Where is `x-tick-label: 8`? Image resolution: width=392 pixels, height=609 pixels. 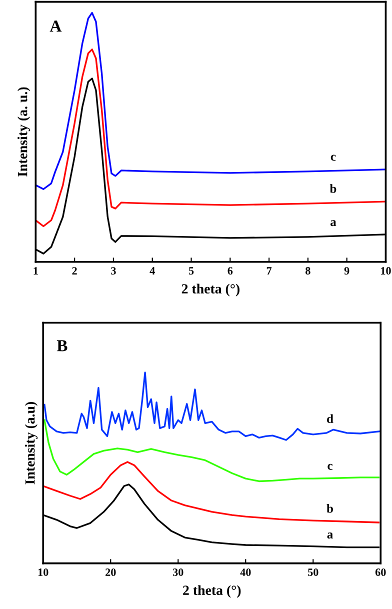
x-tick-label: 8 is located at coordinates (308, 271).